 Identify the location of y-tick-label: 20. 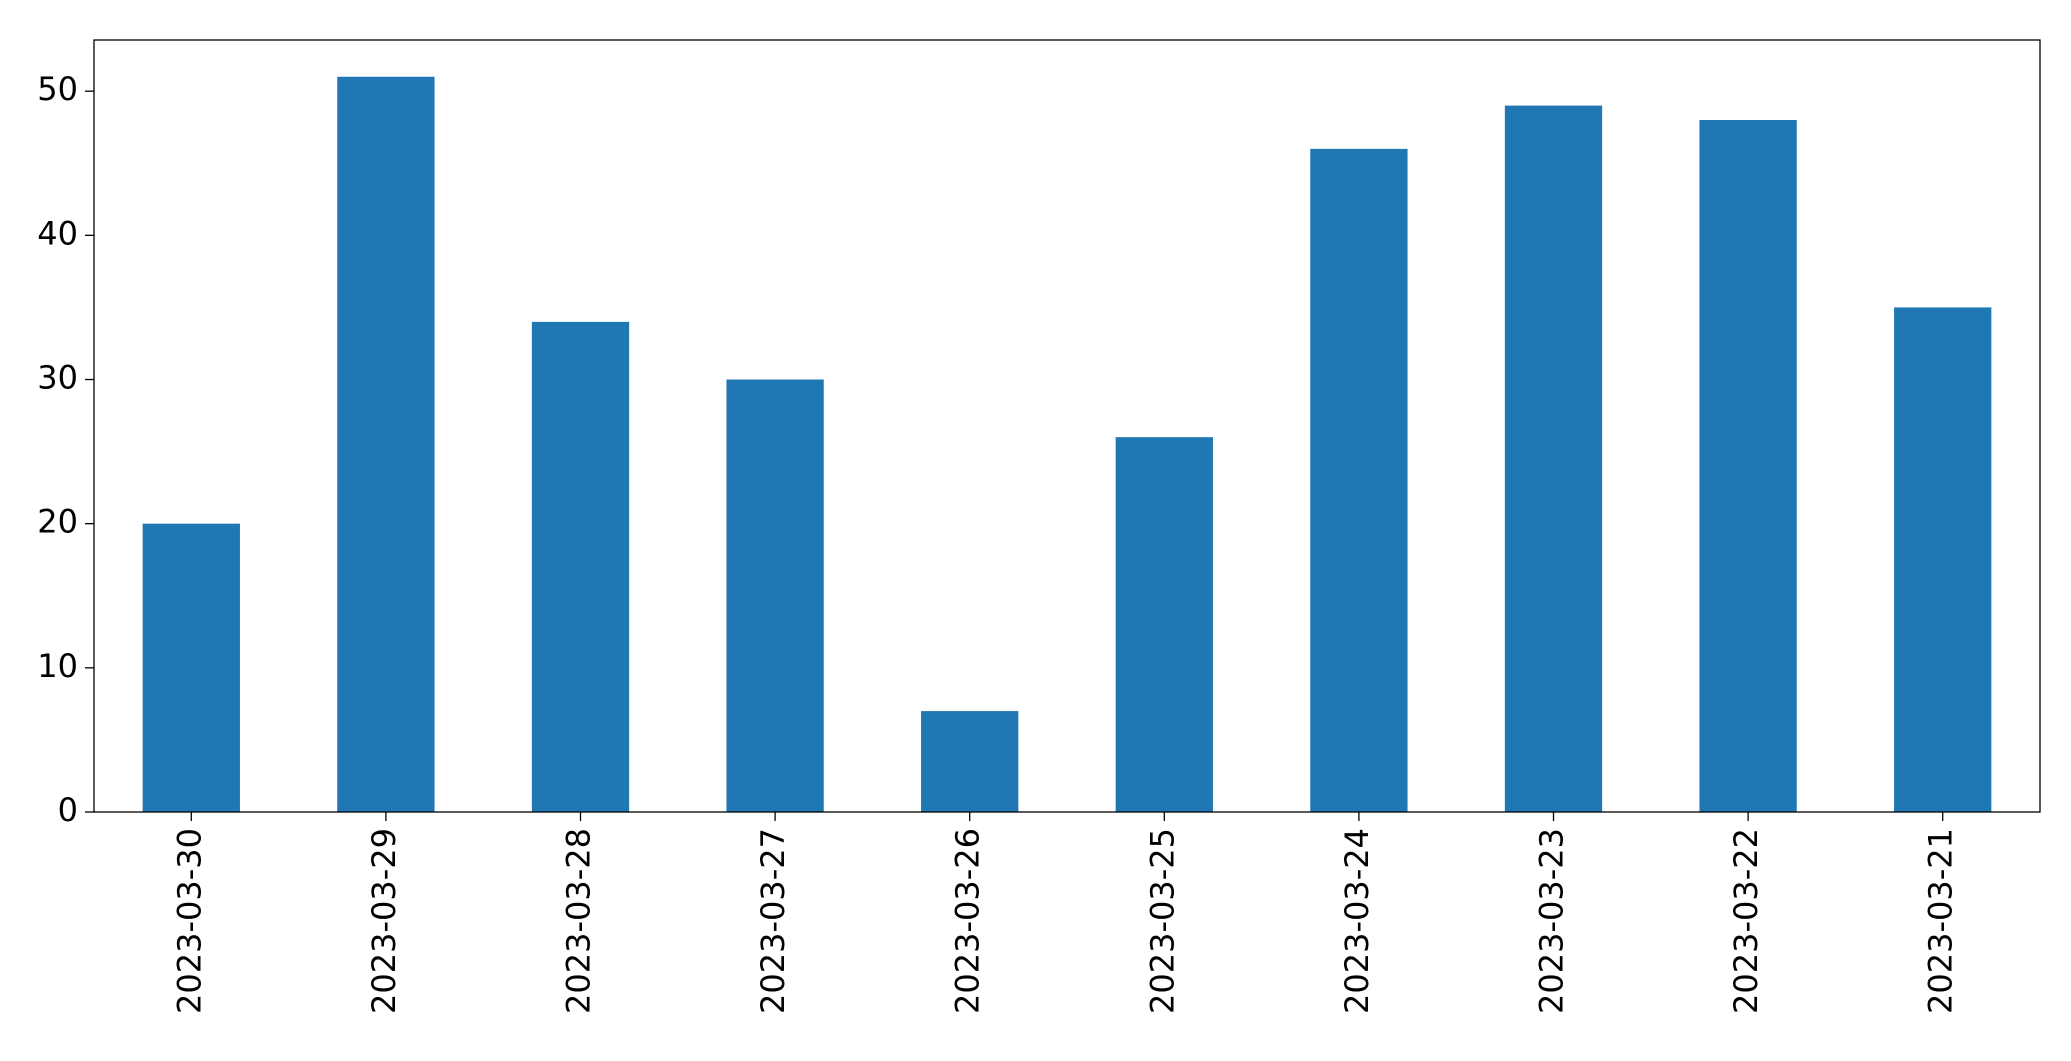
(57, 522).